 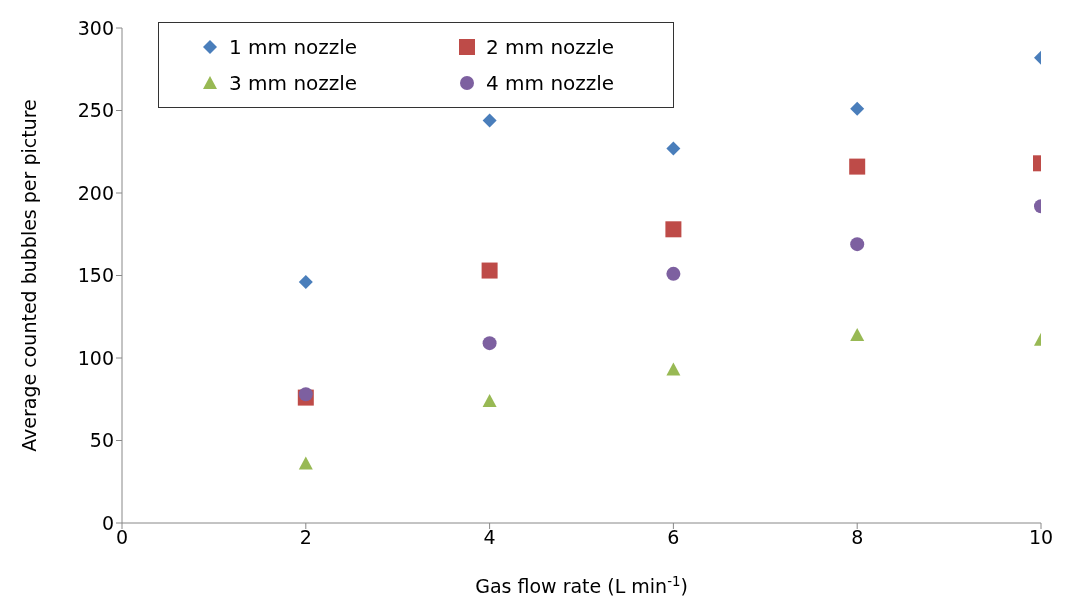 I want to click on x-tick-label: 4, so click(x=489, y=537).